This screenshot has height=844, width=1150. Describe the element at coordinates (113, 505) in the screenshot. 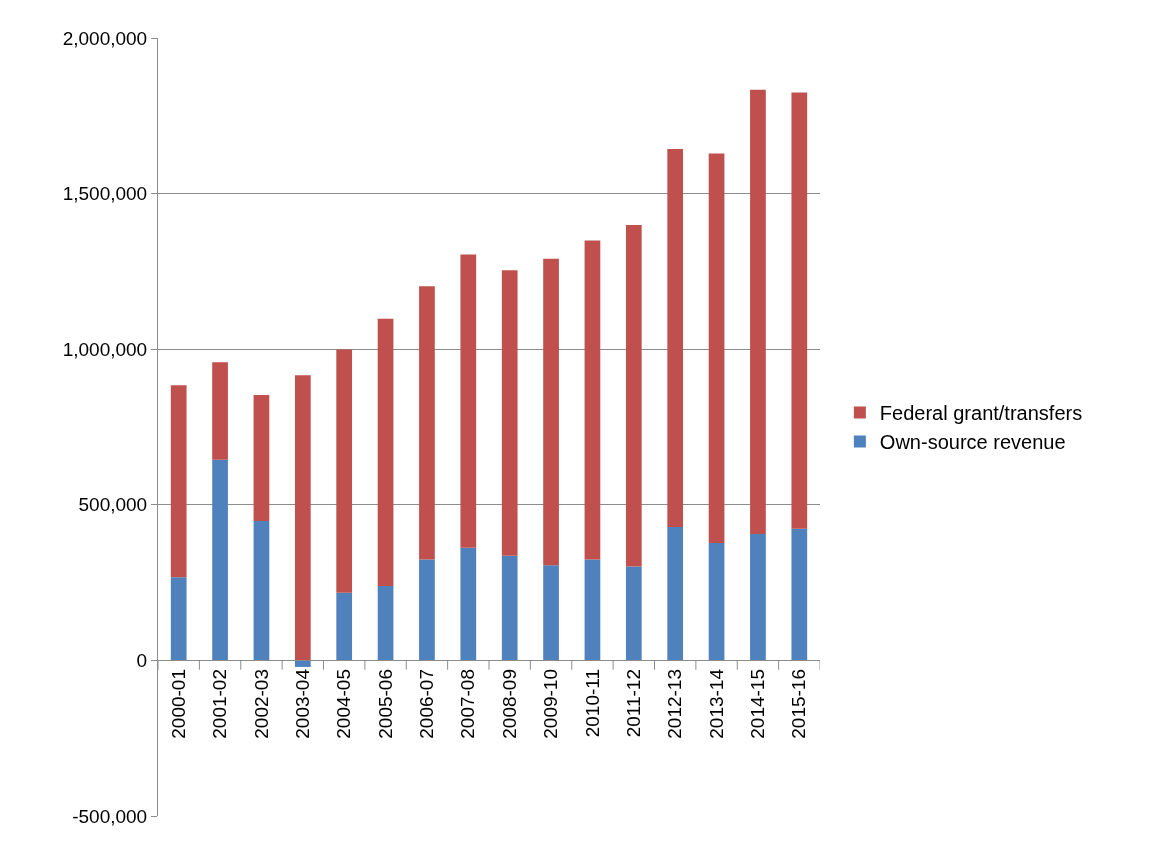

I see `y-tick-label: 500,000` at that location.